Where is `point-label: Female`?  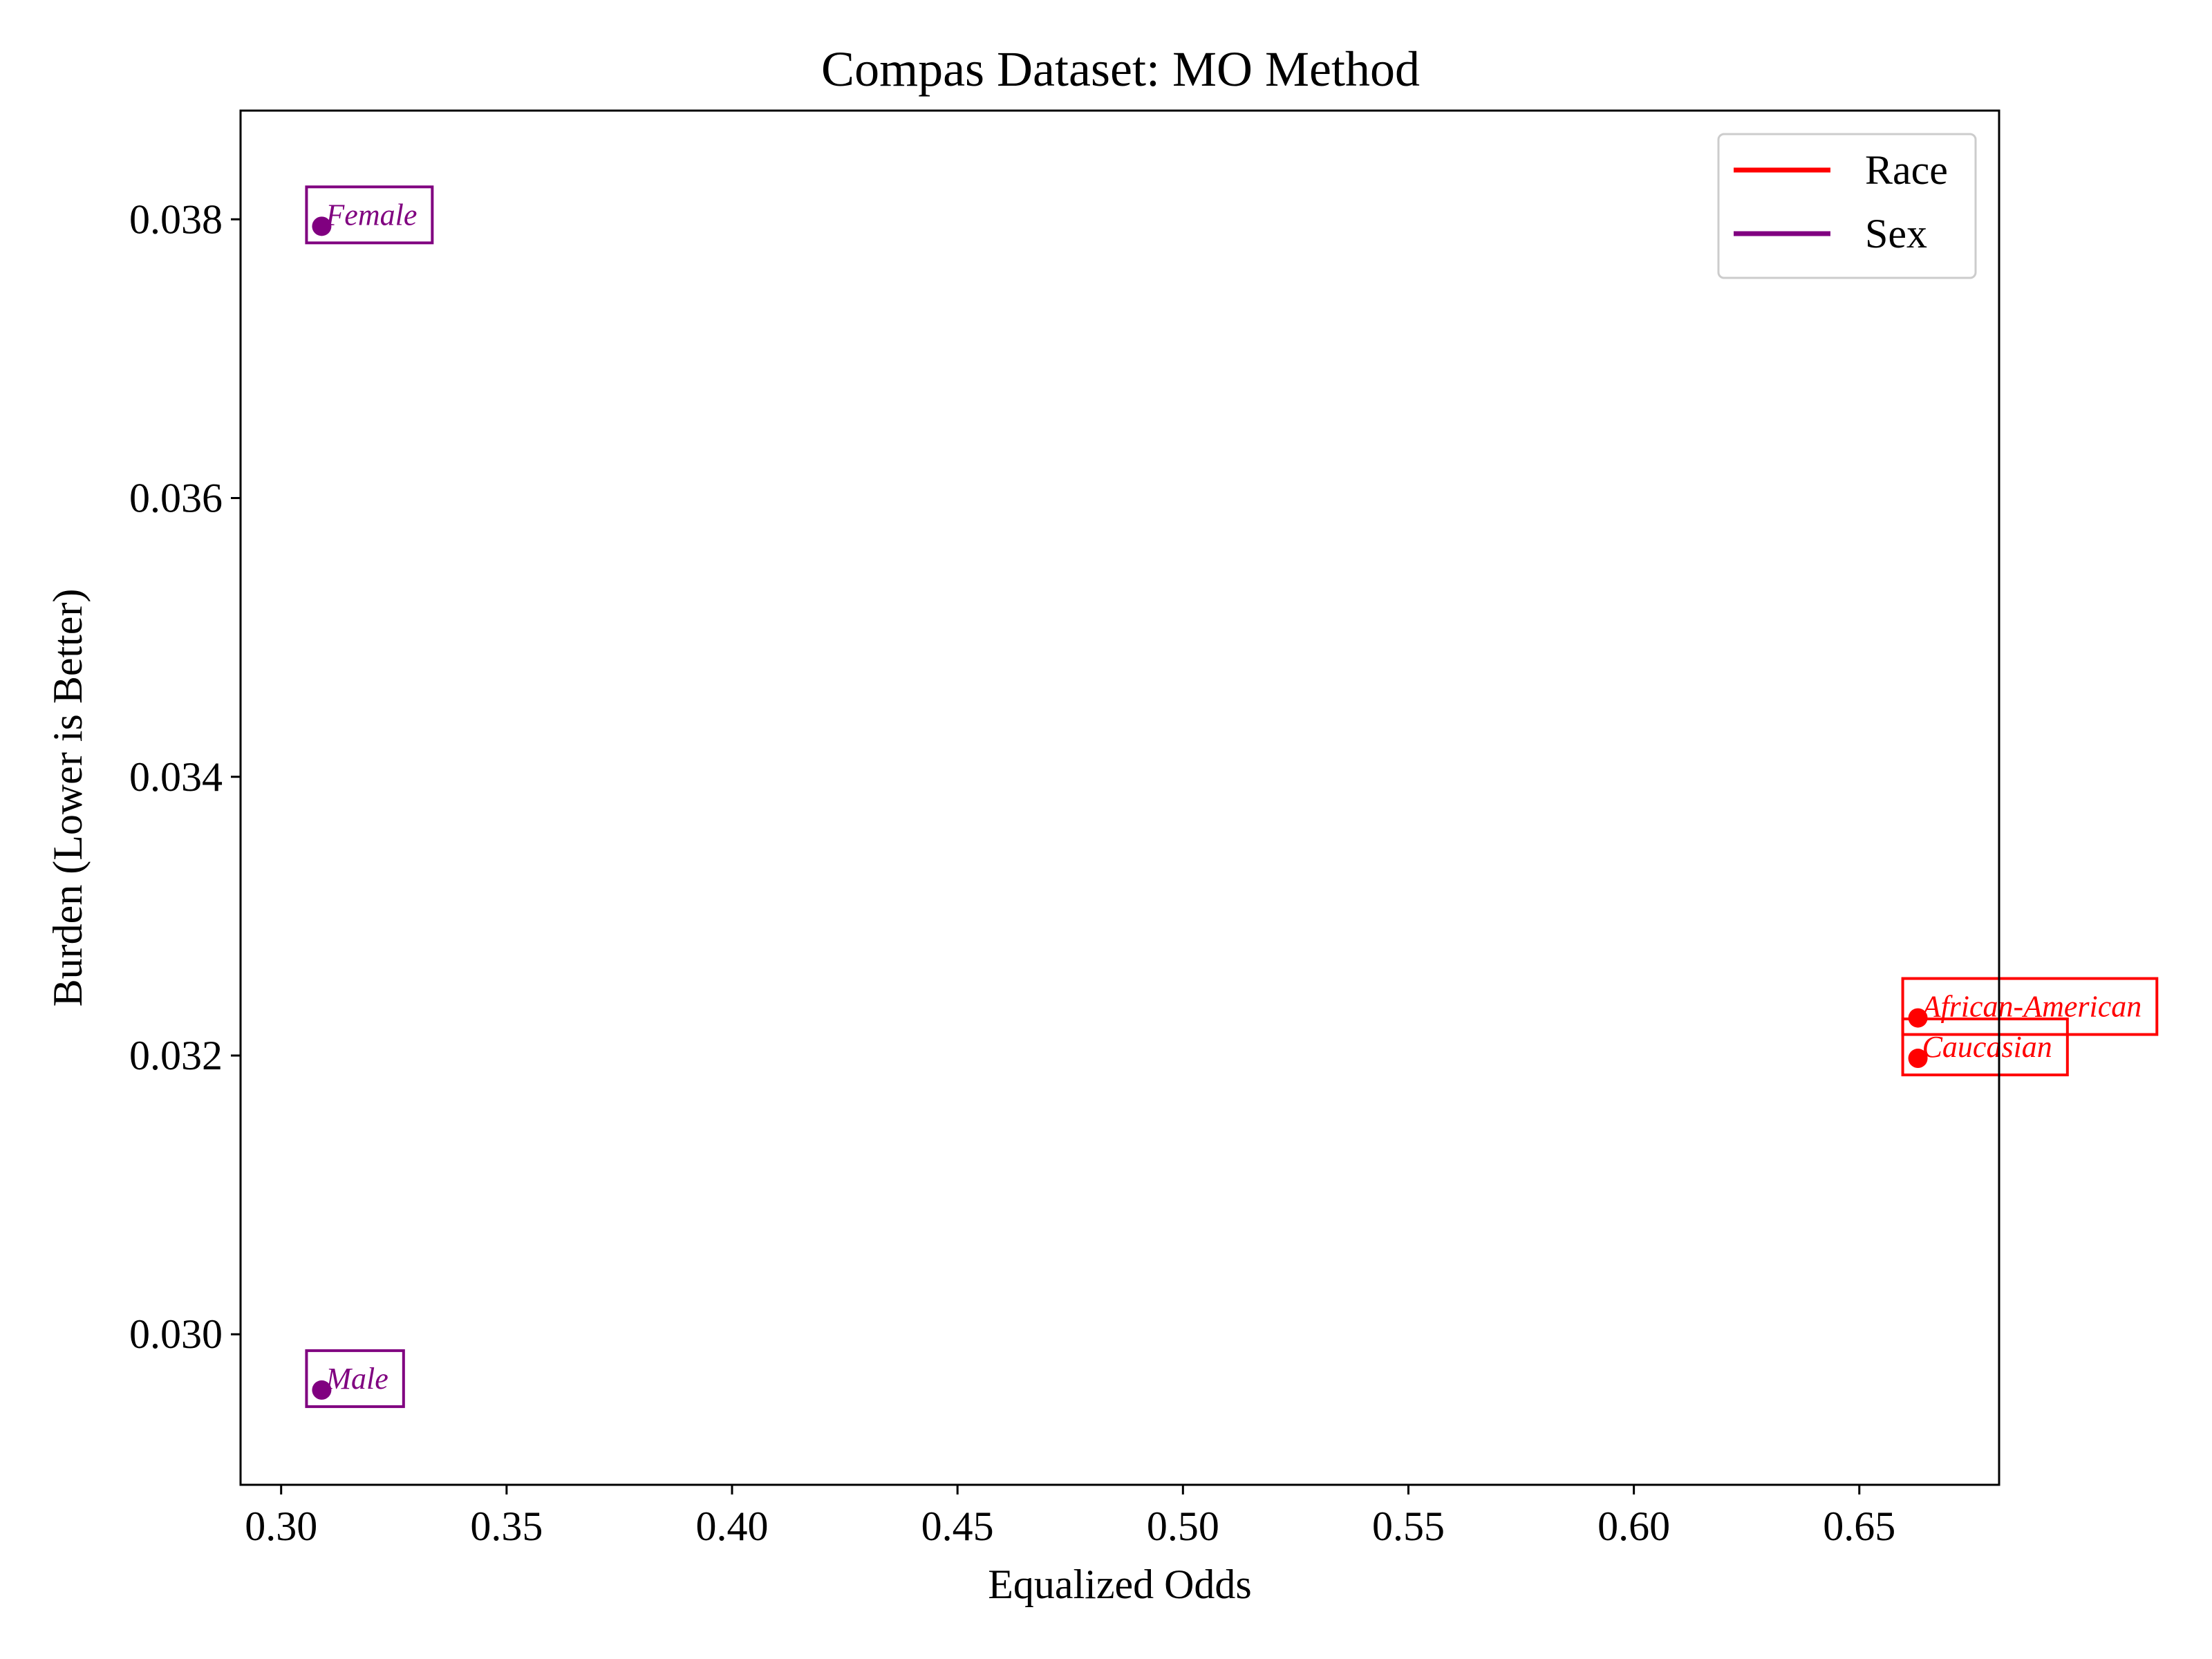
point-label: Female is located at coordinates (371, 215).